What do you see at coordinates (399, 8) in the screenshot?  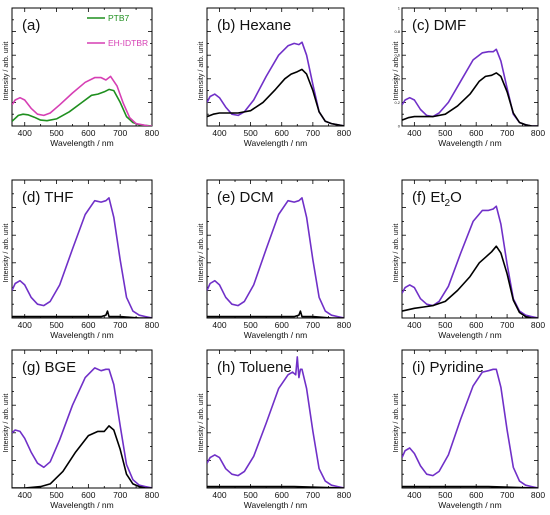 I see `y-tick-label: 1` at bounding box center [399, 8].